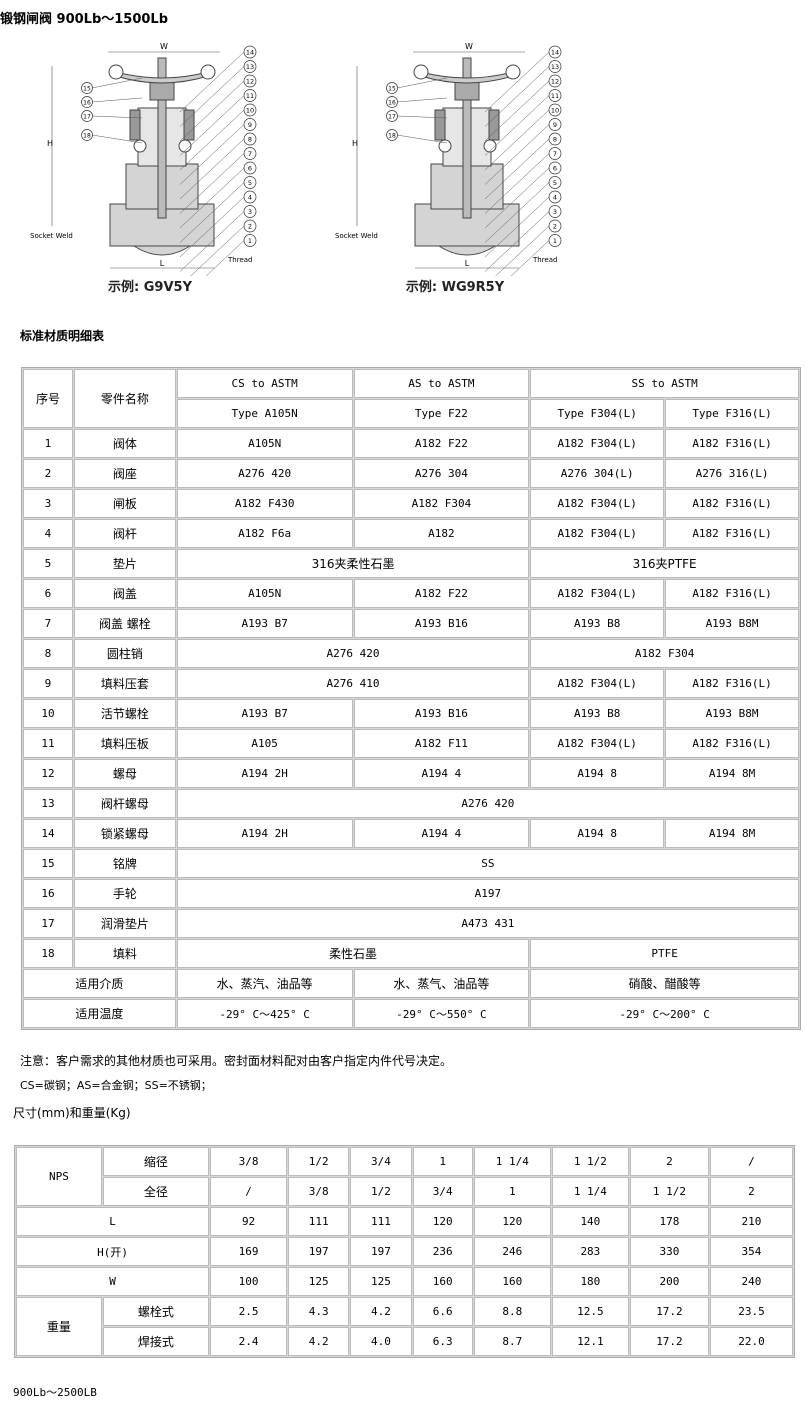 Image resolution: width=805 pixels, height=1422 pixels. What do you see at coordinates (487, 863) in the screenshot?
I see `table-cell: SS` at bounding box center [487, 863].